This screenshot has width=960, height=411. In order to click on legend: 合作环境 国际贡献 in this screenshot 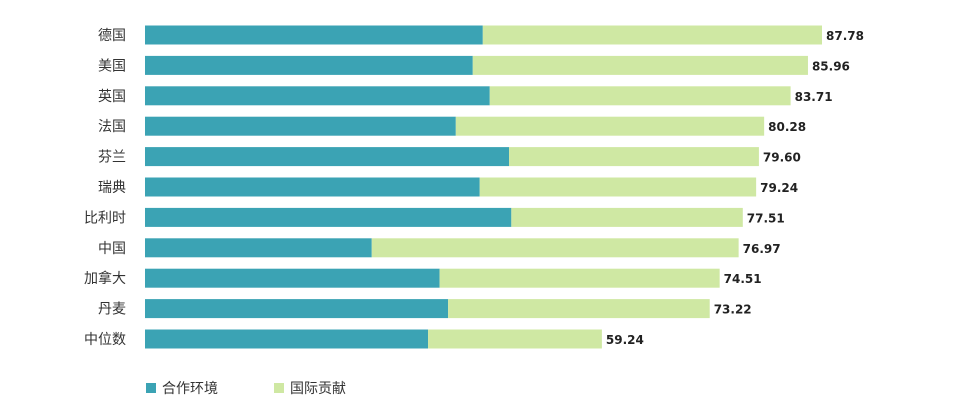, I will do `click(246, 389)`.